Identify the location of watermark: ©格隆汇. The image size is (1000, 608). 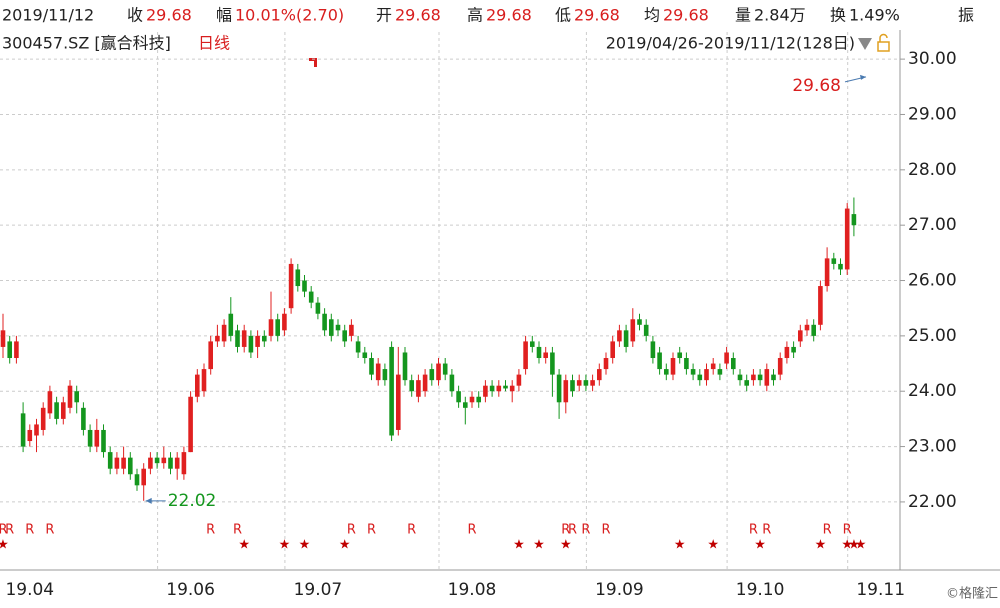
(972, 594).